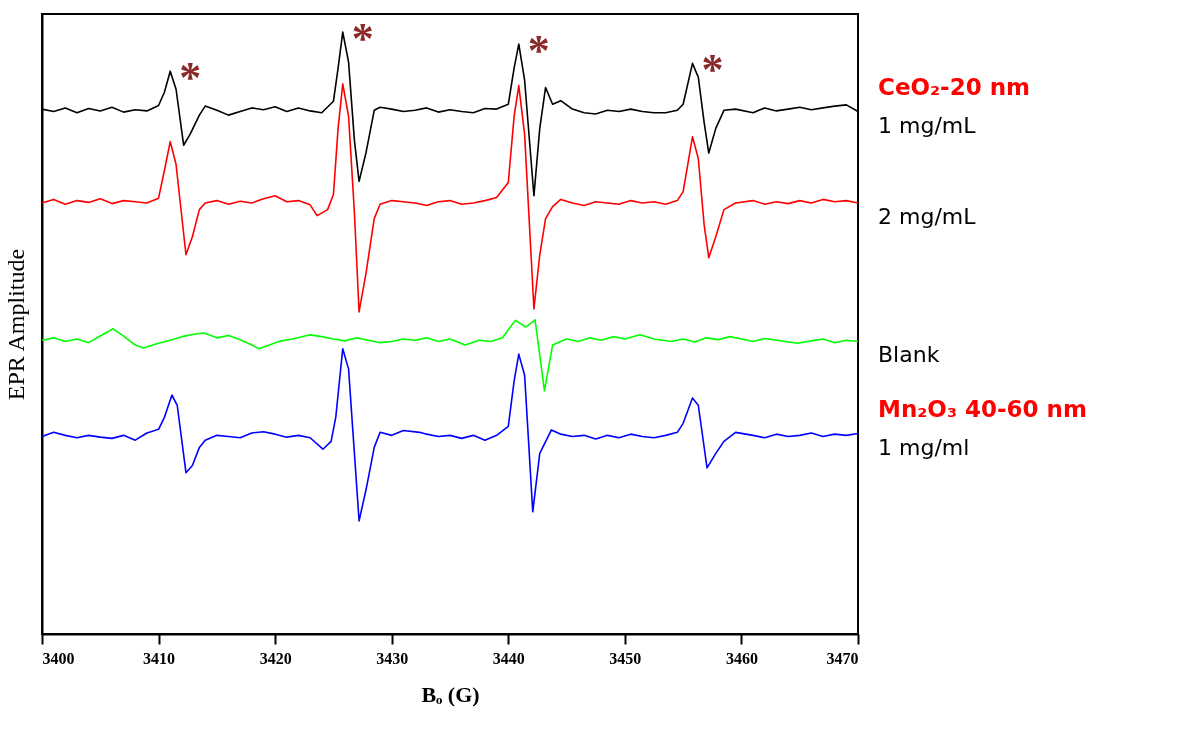 Image resolution: width=1199 pixels, height=748 pixels. What do you see at coordinates (954, 86) in the screenshot?
I see `text: CeO₂-20 nm` at bounding box center [954, 86].